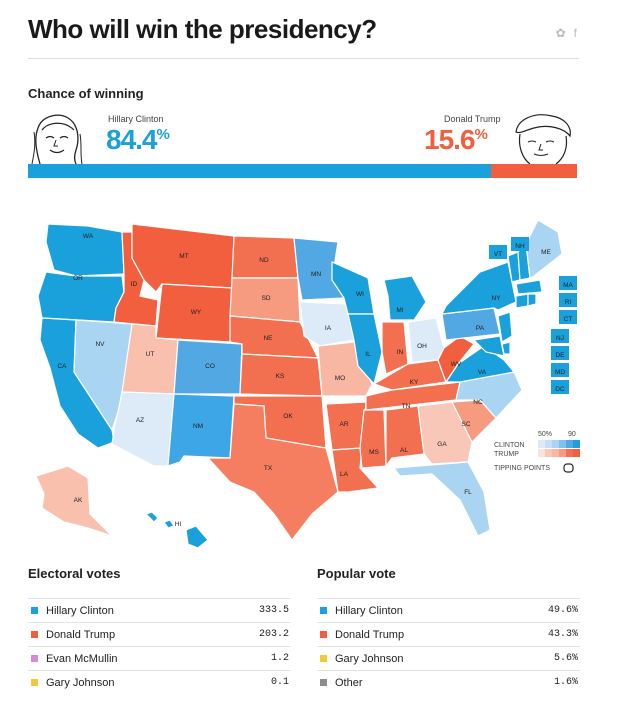 The width and height of the screenshot is (627, 720). Describe the element at coordinates (529, 287) in the screenshot. I see `state-ma` at that location.